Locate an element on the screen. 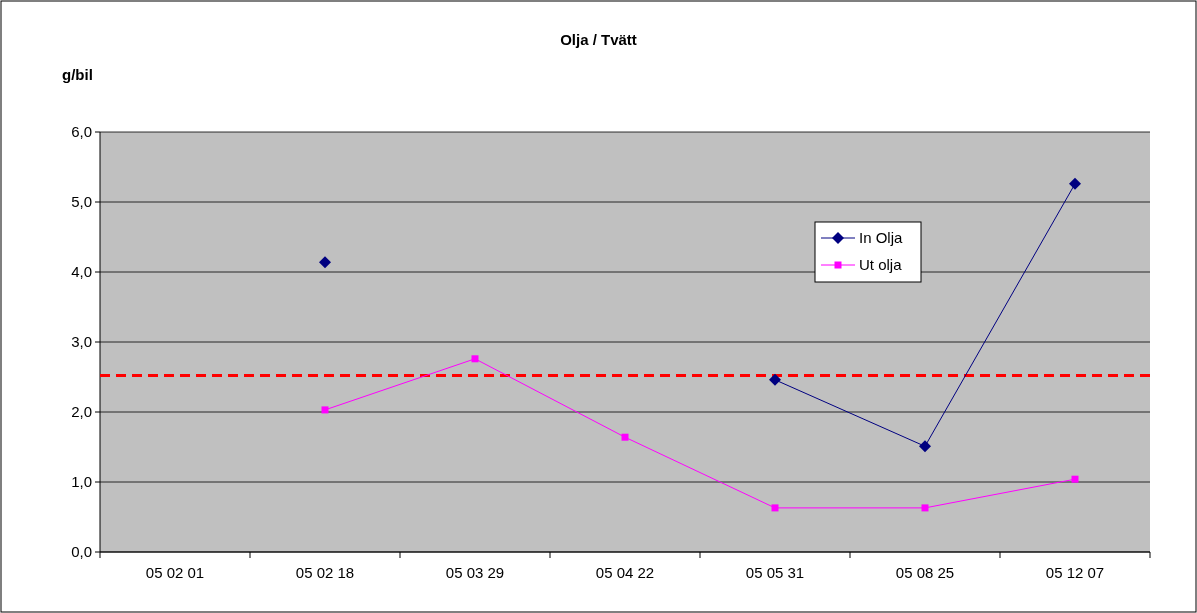 The image size is (1197, 613). legend-label: Ut olja is located at coordinates (881, 265).